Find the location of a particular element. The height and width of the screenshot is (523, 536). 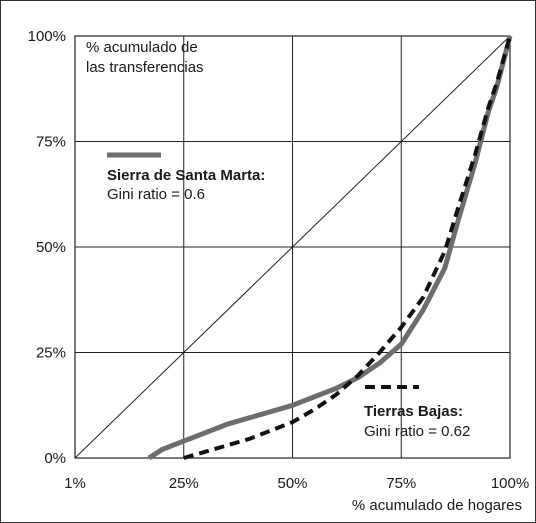

y-tick-label: 75% is located at coordinates (51, 142).